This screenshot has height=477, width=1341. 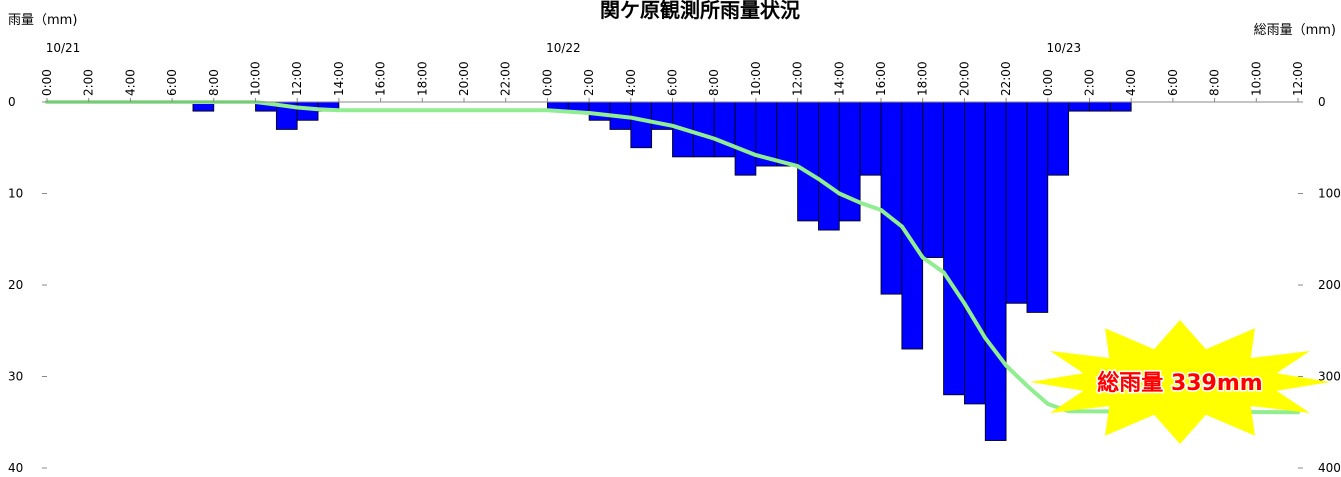 What do you see at coordinates (15, 194) in the screenshot?
I see `left-tick-label: 10` at bounding box center [15, 194].